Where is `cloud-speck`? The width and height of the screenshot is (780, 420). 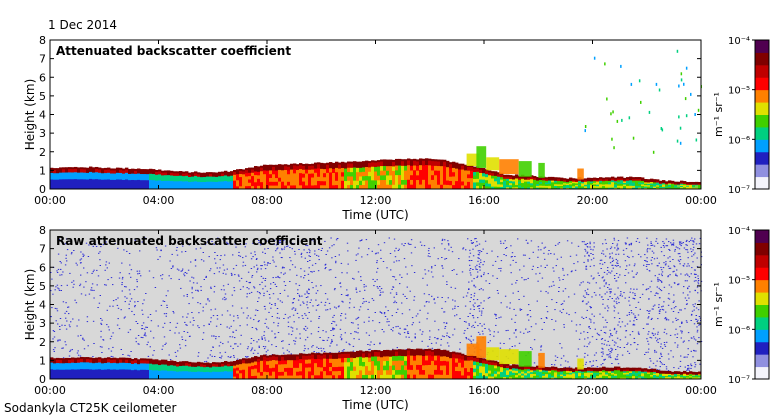 cloud-speck is located at coordinates (649, 112).